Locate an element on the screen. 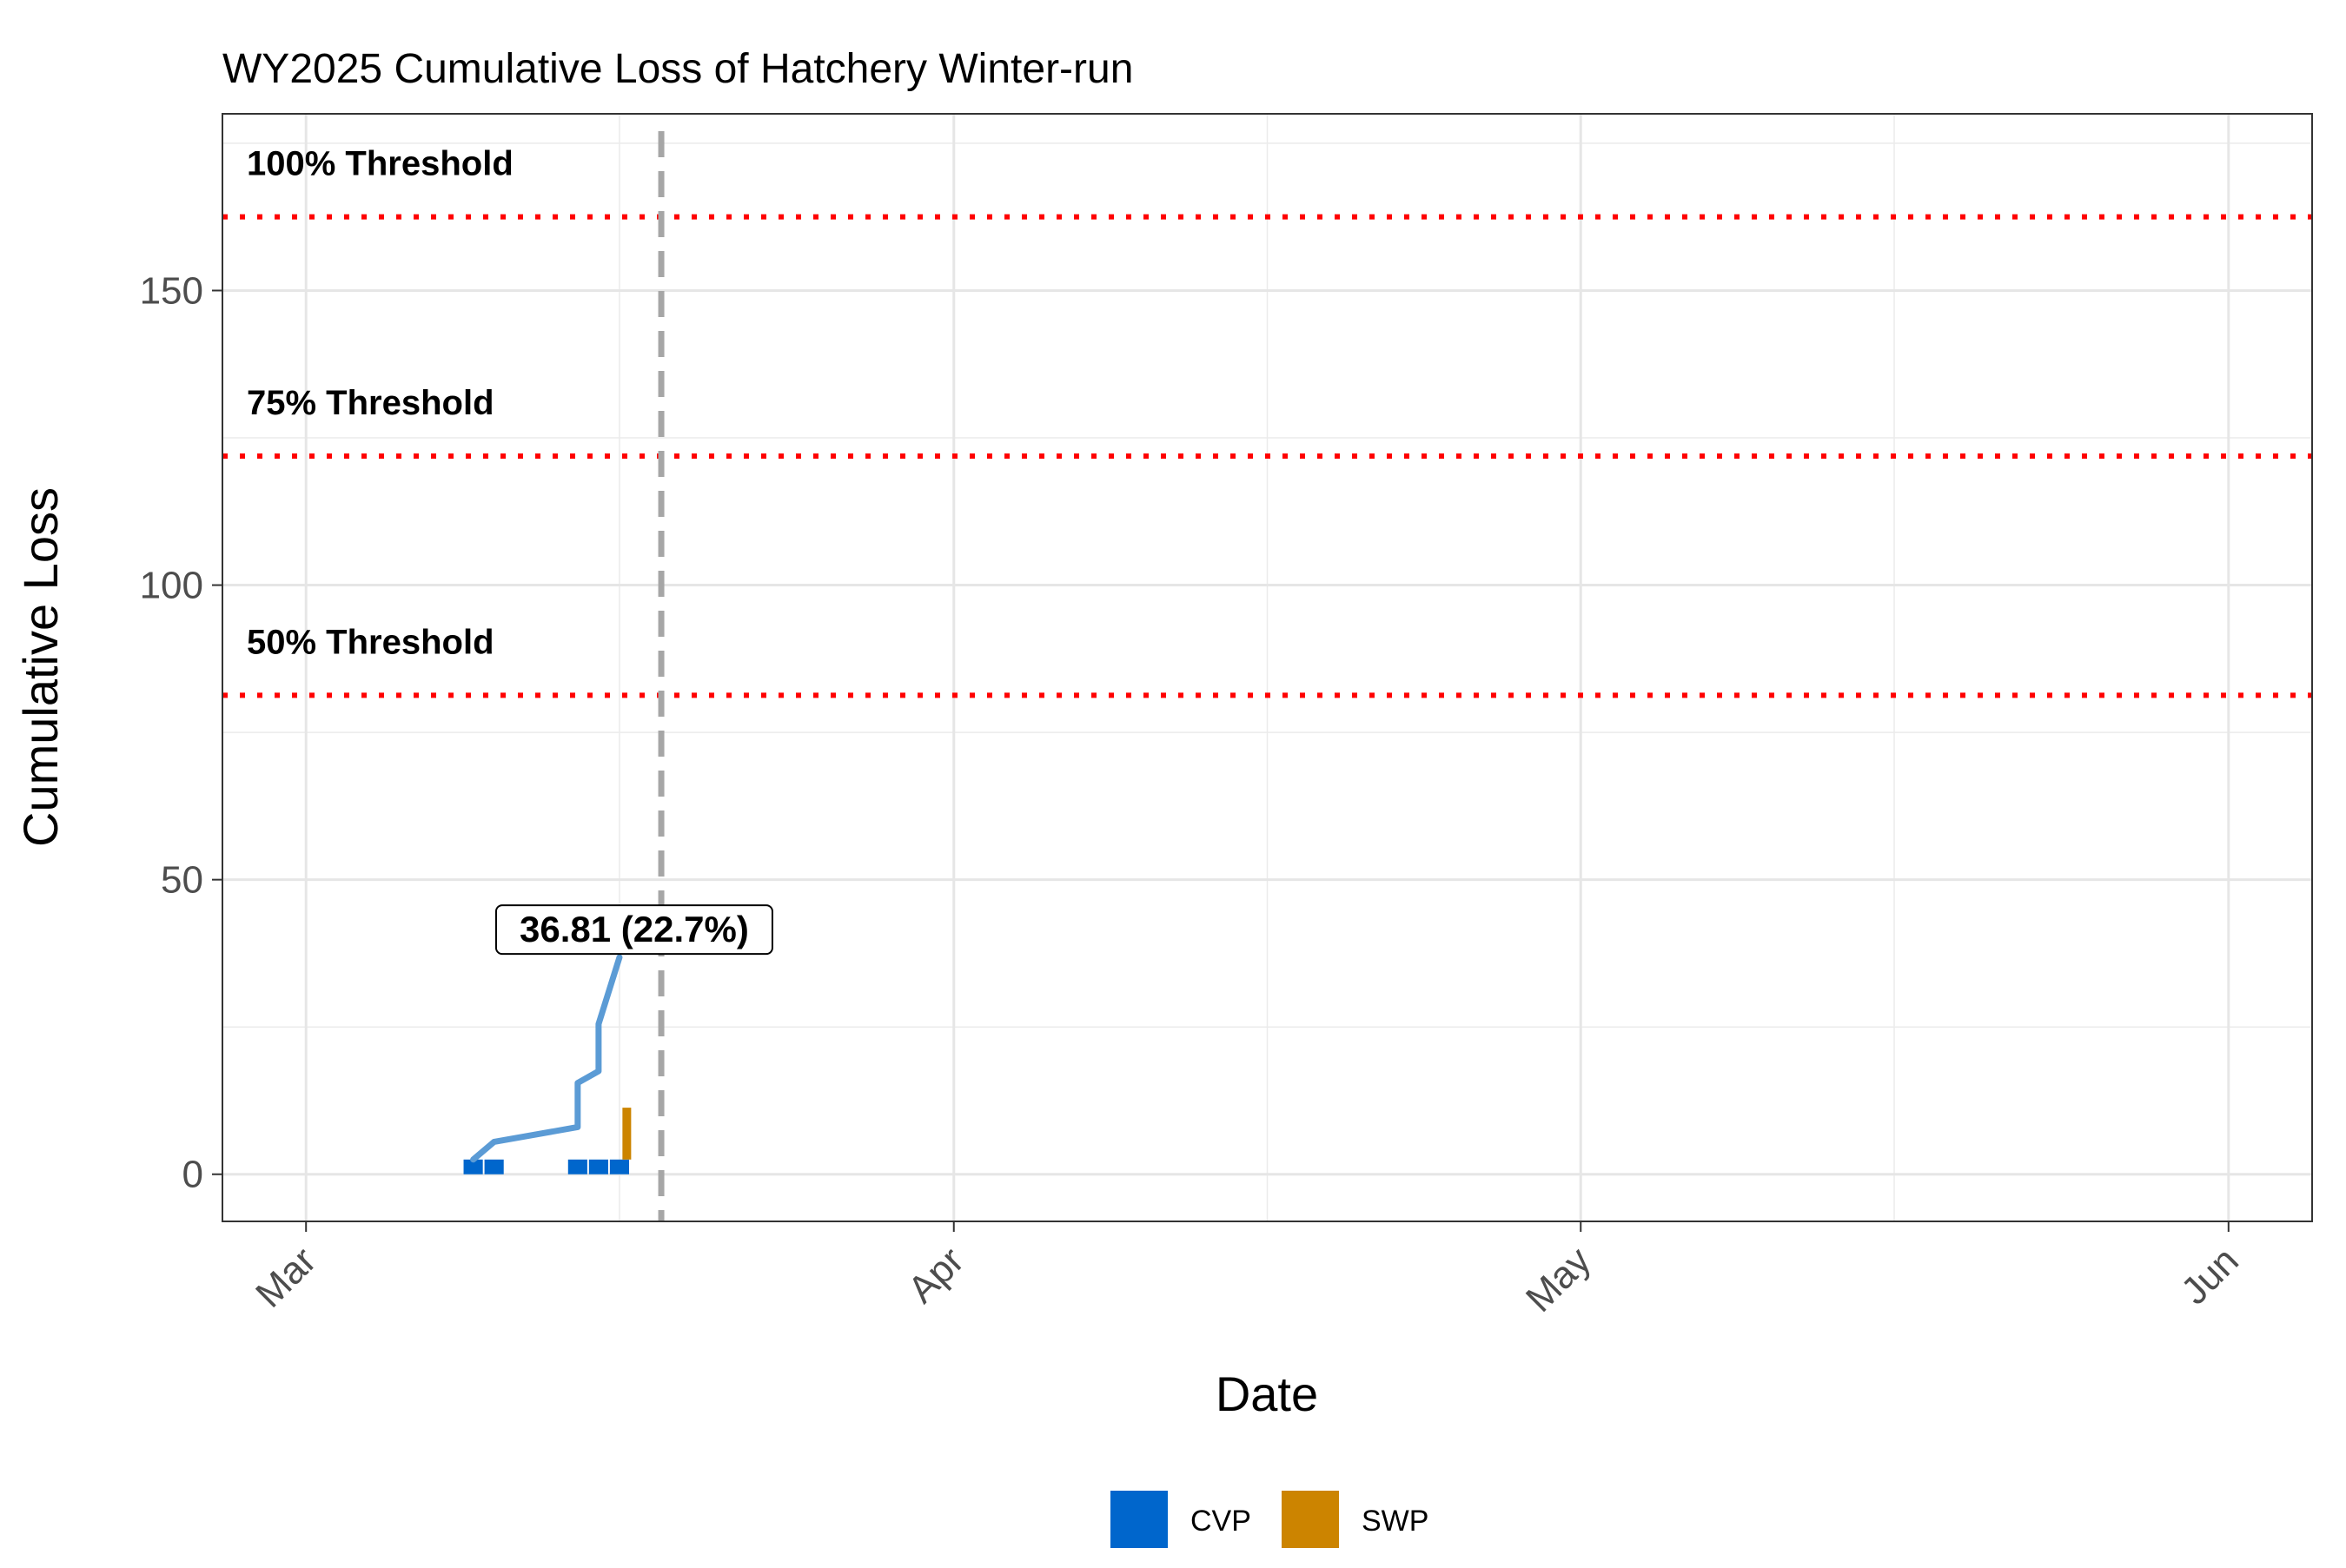  daily-loss-bars is located at coordinates (548, 1141).